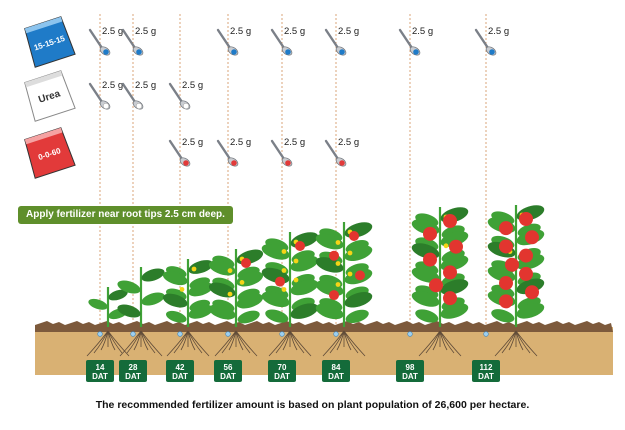 This screenshot has height=430, width=625. What do you see at coordinates (43, 25) in the screenshot?
I see `bag-seal` at bounding box center [43, 25].